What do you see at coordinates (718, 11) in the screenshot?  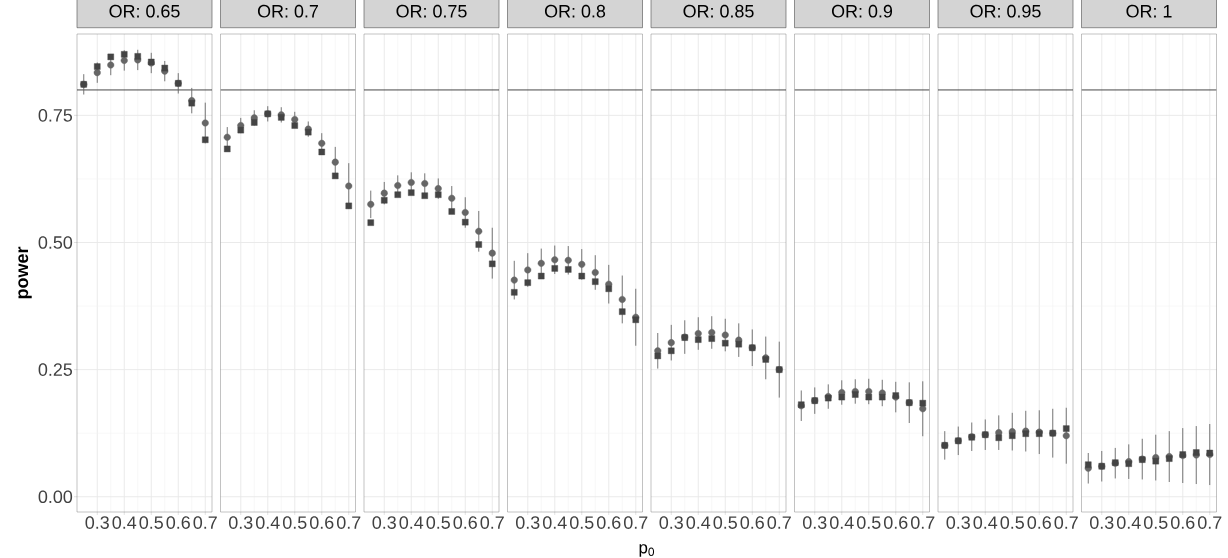 I see `chart-title: OR: 0.85` at bounding box center [718, 11].